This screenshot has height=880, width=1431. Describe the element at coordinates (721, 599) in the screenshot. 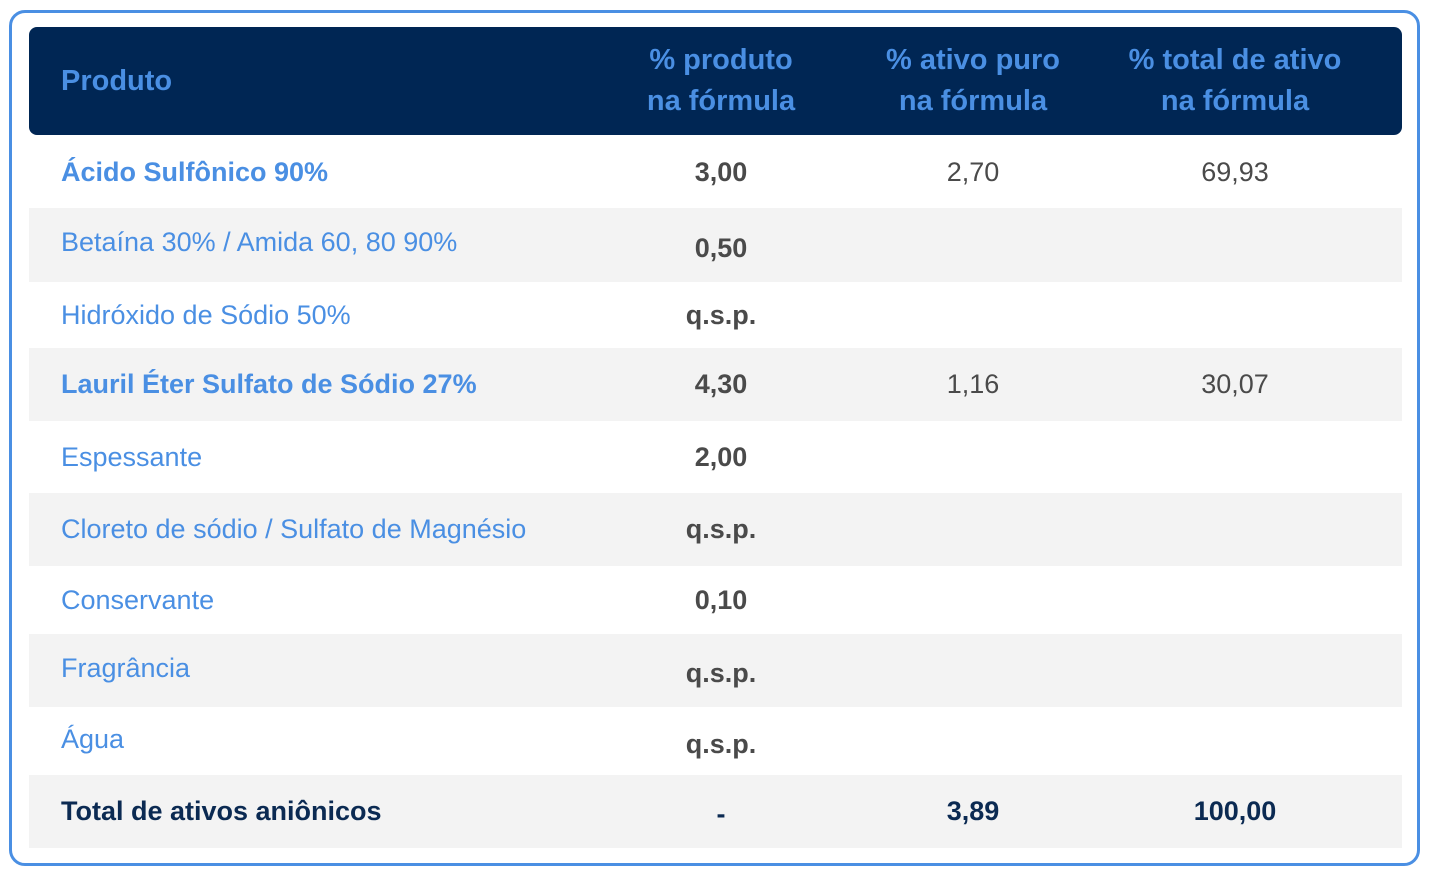

I see `row-pct-produto: 0,10` at that location.